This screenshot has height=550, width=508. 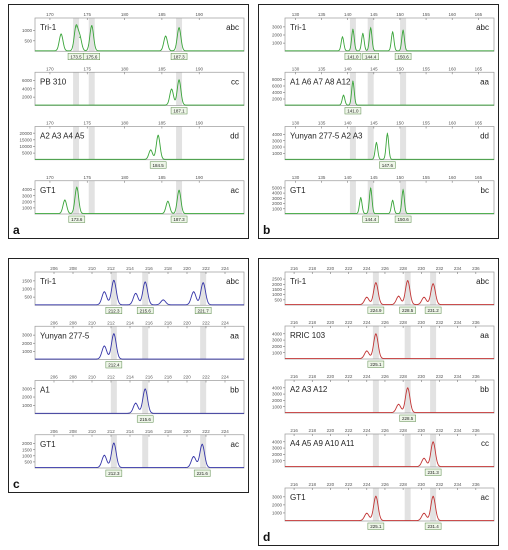 I want to click on x-tick-label: 160, so click(x=452, y=68).